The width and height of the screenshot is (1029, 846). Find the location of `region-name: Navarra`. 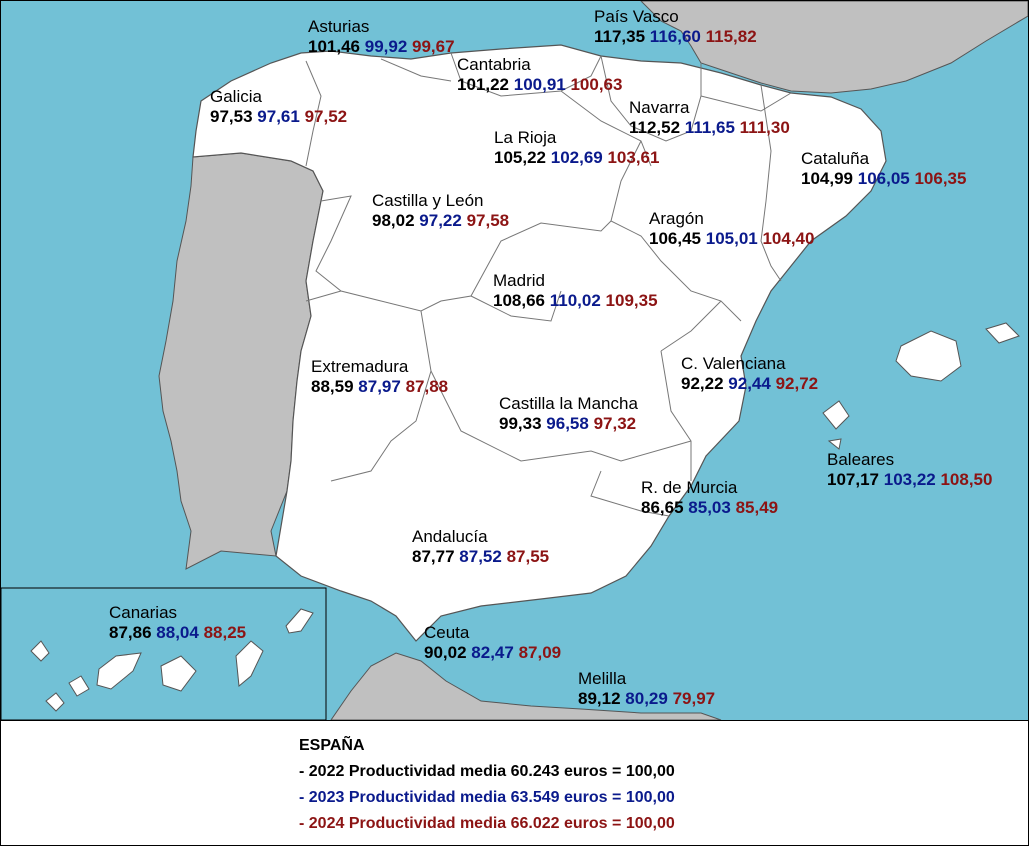

region-name: Navarra is located at coordinates (659, 107).